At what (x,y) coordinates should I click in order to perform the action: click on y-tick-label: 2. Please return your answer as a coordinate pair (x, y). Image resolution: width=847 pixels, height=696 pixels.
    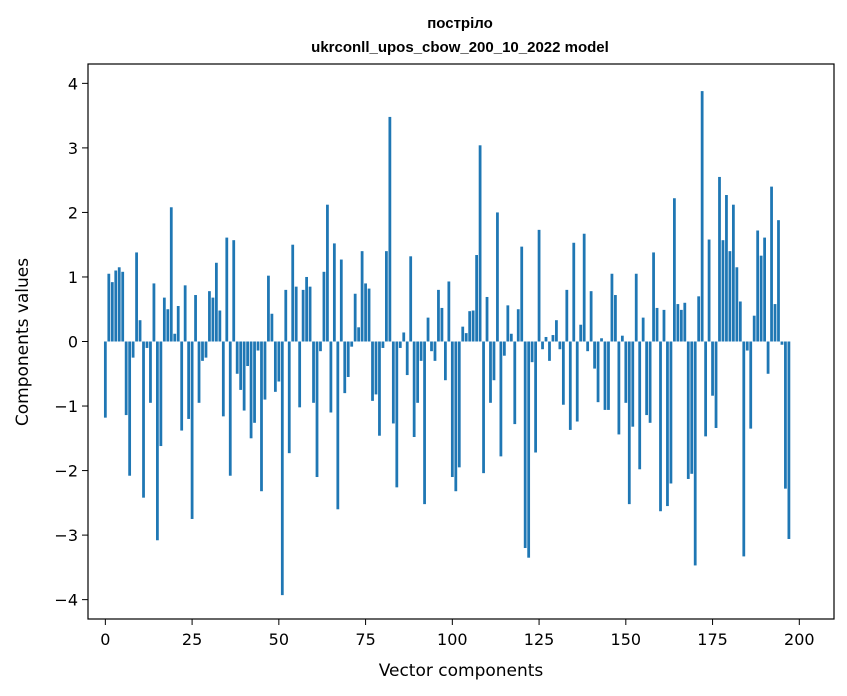
    Looking at the image, I should click on (73, 212).